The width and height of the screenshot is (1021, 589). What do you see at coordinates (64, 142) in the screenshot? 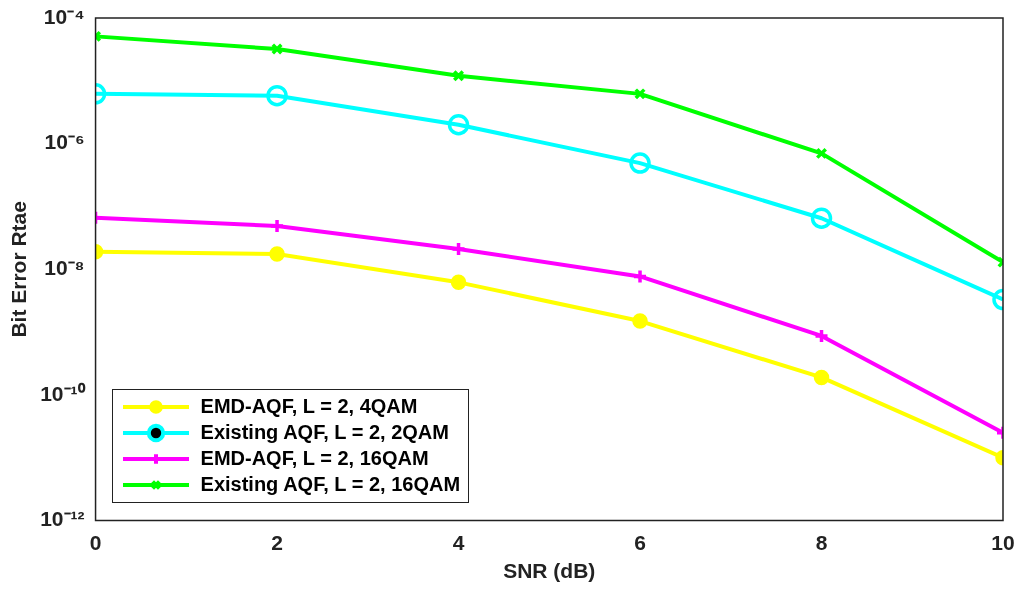
I see `y-tick-label: 10⁻⁶` at bounding box center [64, 142].